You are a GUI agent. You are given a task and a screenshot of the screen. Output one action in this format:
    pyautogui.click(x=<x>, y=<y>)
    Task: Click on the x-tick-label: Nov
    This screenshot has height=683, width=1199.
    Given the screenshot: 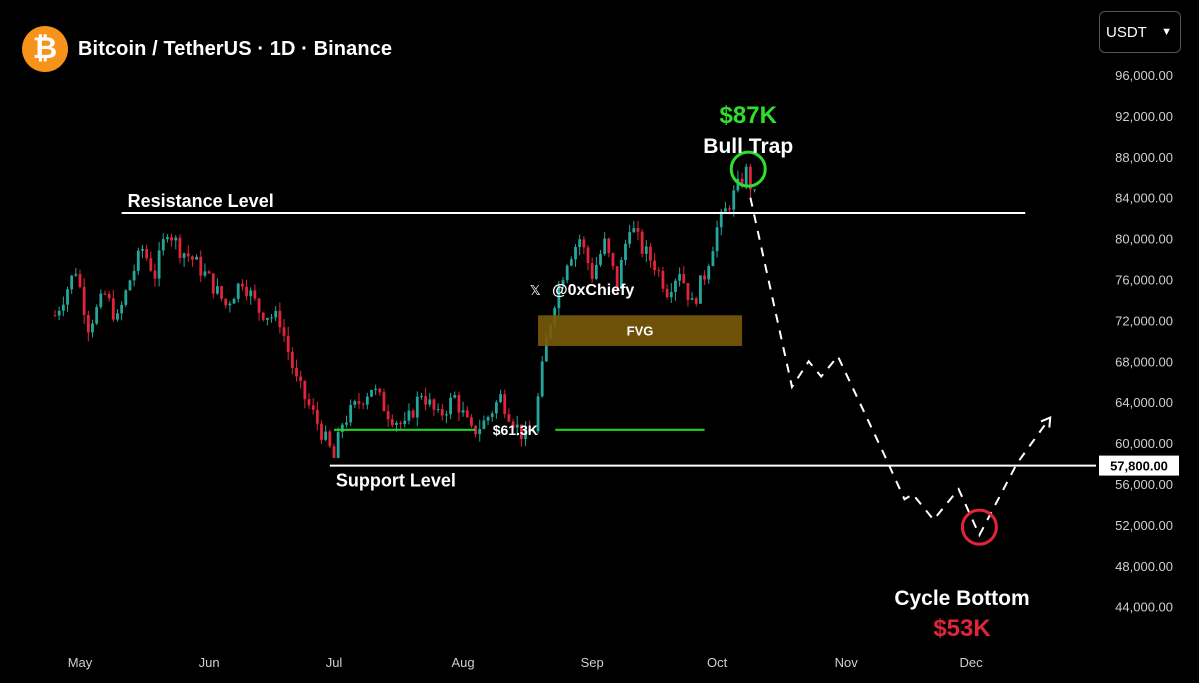 What is the action you would take?
    pyautogui.click(x=847, y=662)
    